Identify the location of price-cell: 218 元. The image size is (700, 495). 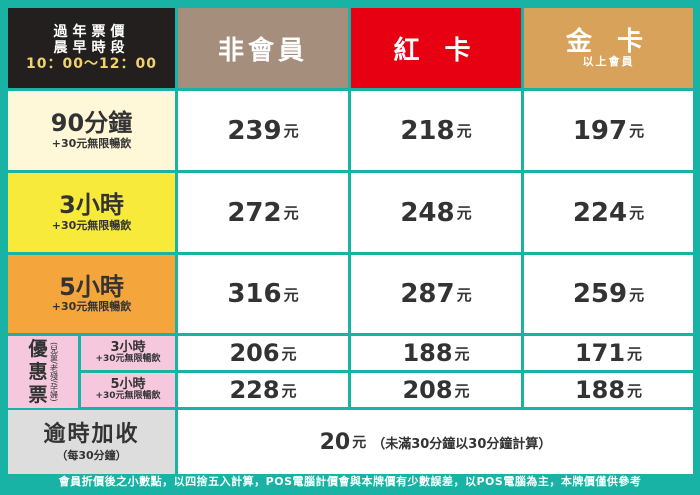
(436, 130).